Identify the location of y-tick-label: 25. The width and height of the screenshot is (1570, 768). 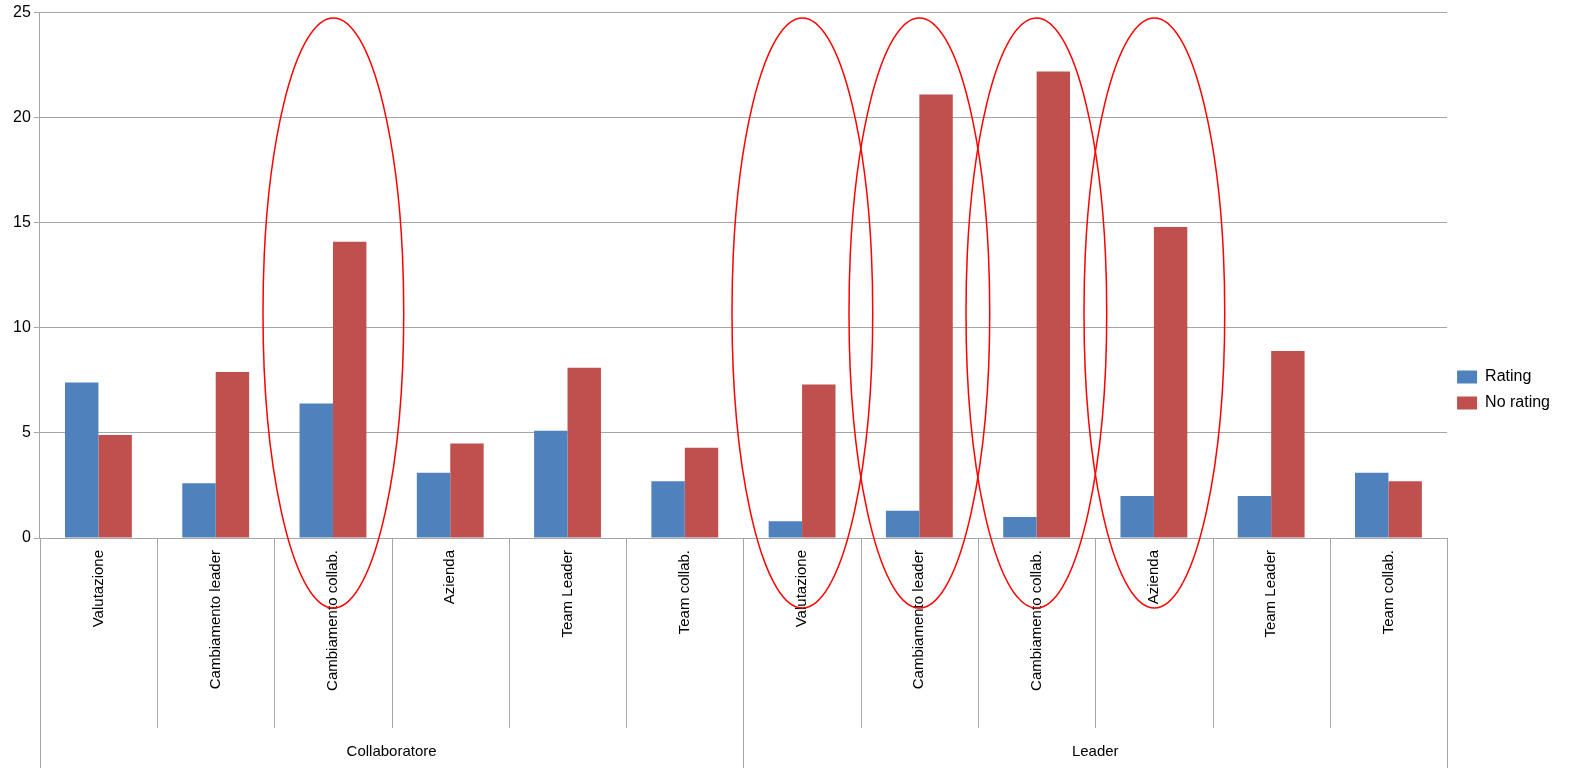
(22, 12).